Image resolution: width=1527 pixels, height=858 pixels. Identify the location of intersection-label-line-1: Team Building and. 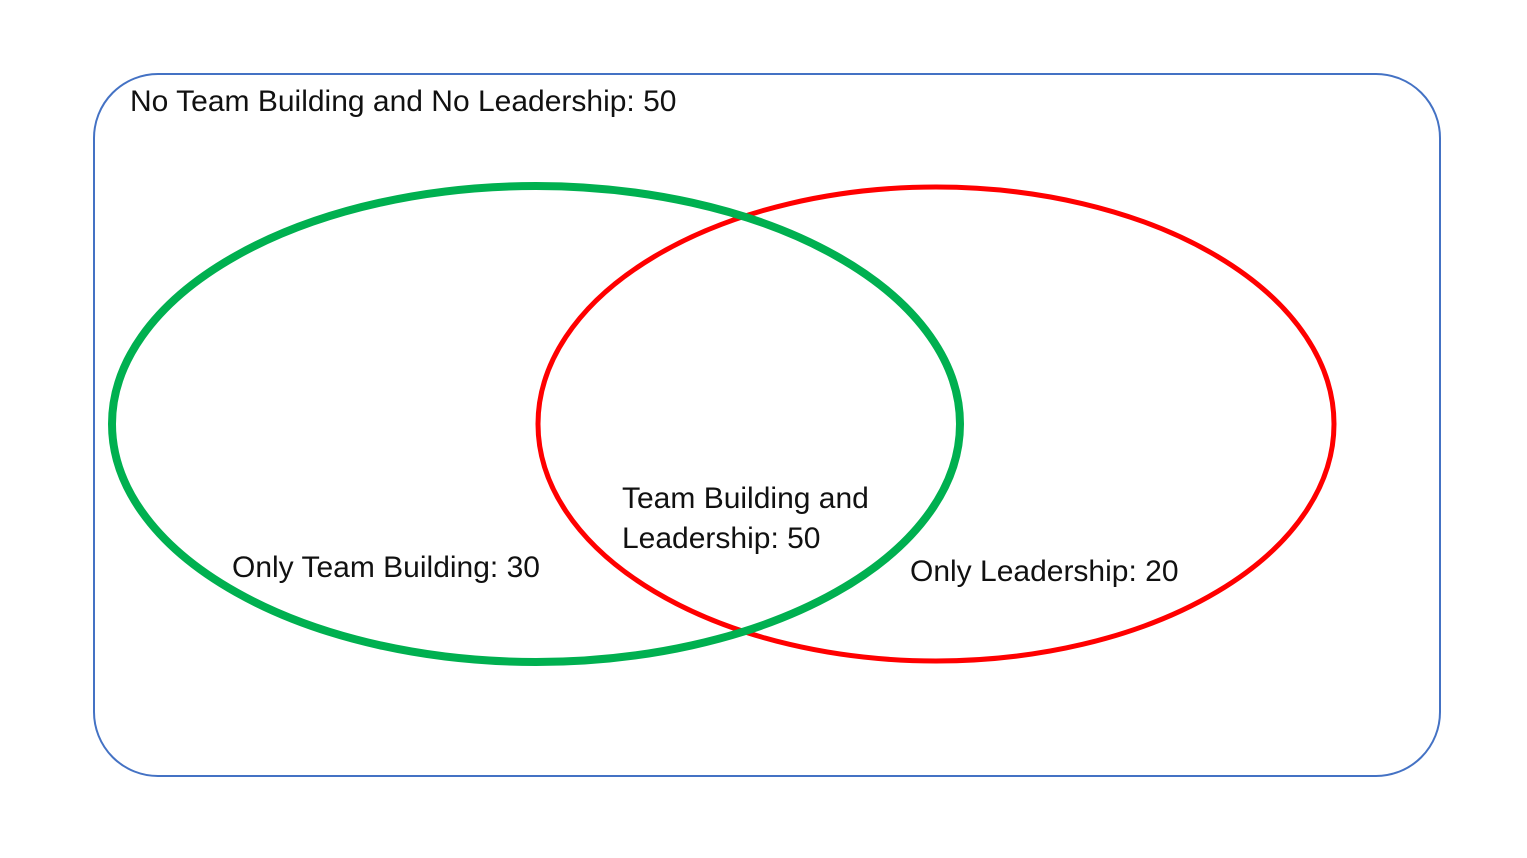
(745, 498).